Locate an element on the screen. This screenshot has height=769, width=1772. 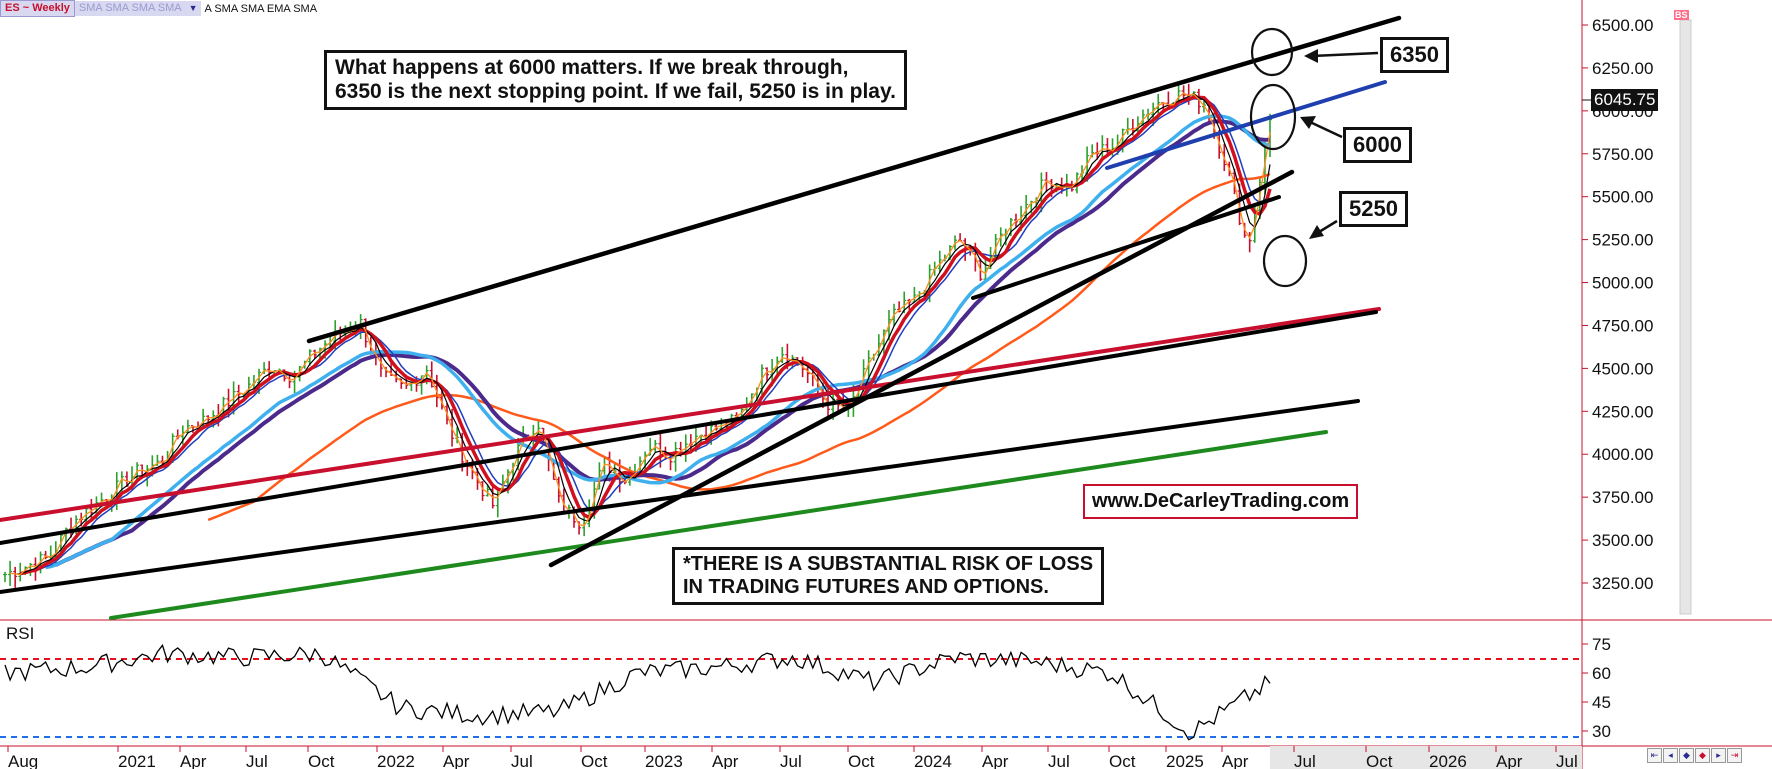
price-tick-label: 6250.00 is located at coordinates (1622, 68).